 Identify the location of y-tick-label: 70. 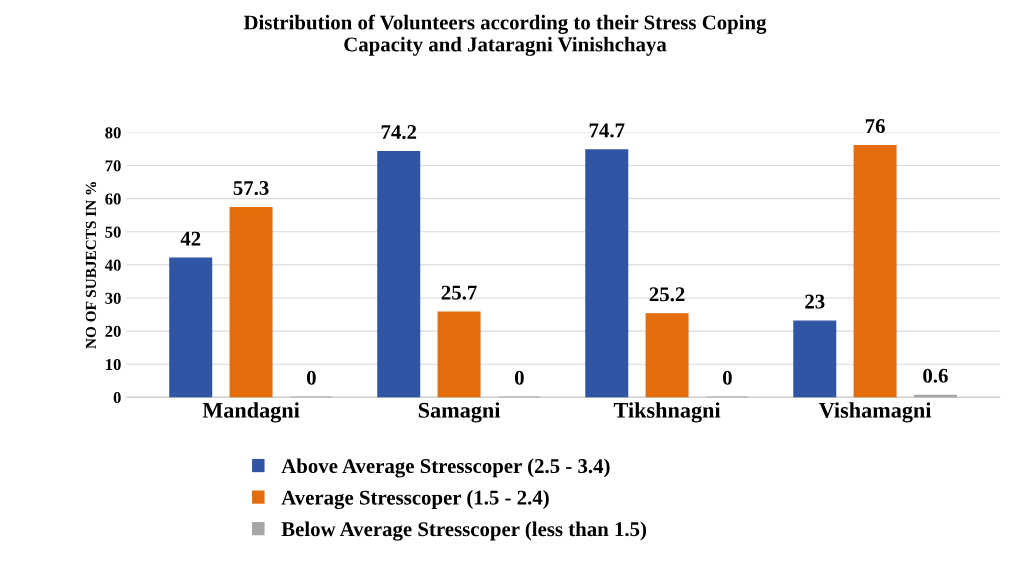
(113, 166).